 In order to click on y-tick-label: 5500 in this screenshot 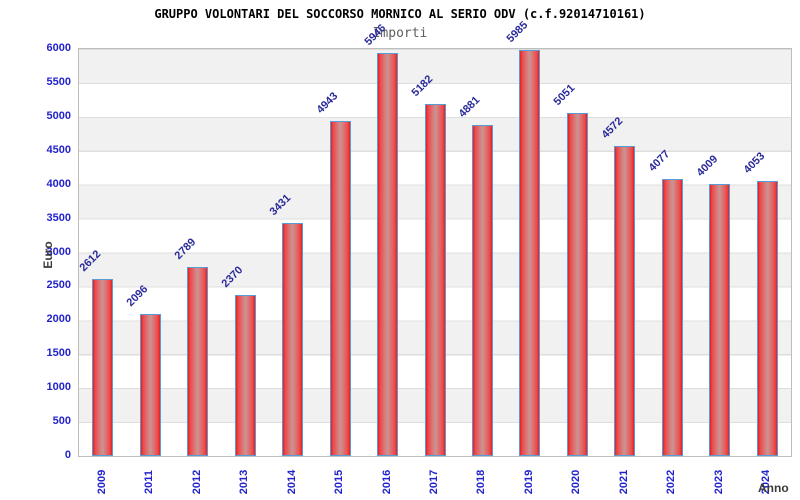, I will do `click(58, 81)`.